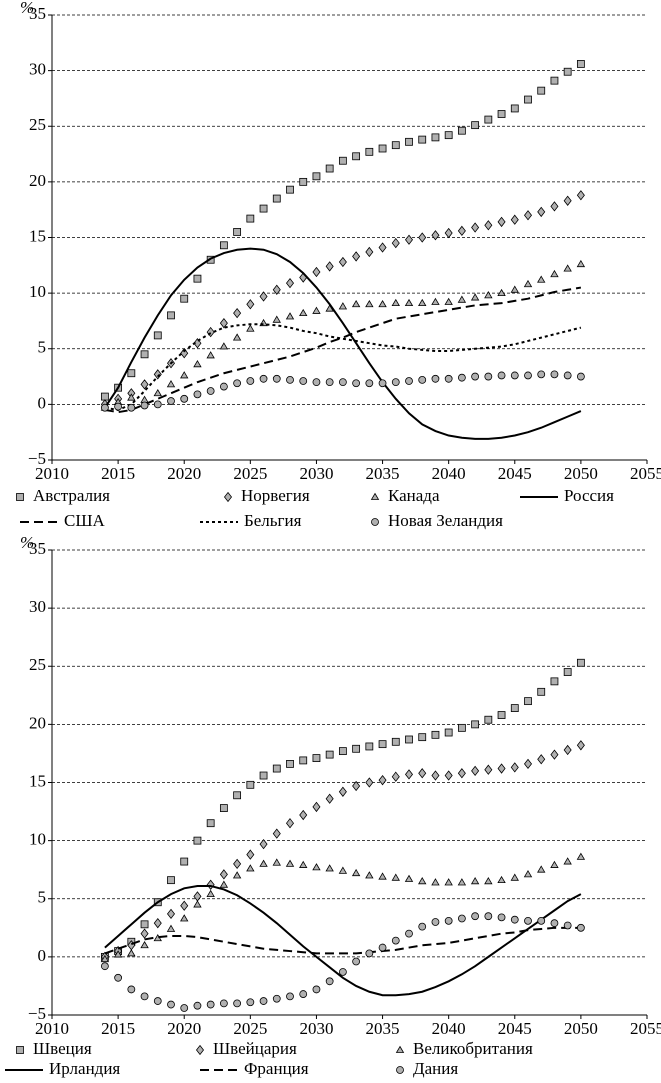 The image size is (661, 1083). I want to click on x-tick-label: 2050, so click(581, 473).